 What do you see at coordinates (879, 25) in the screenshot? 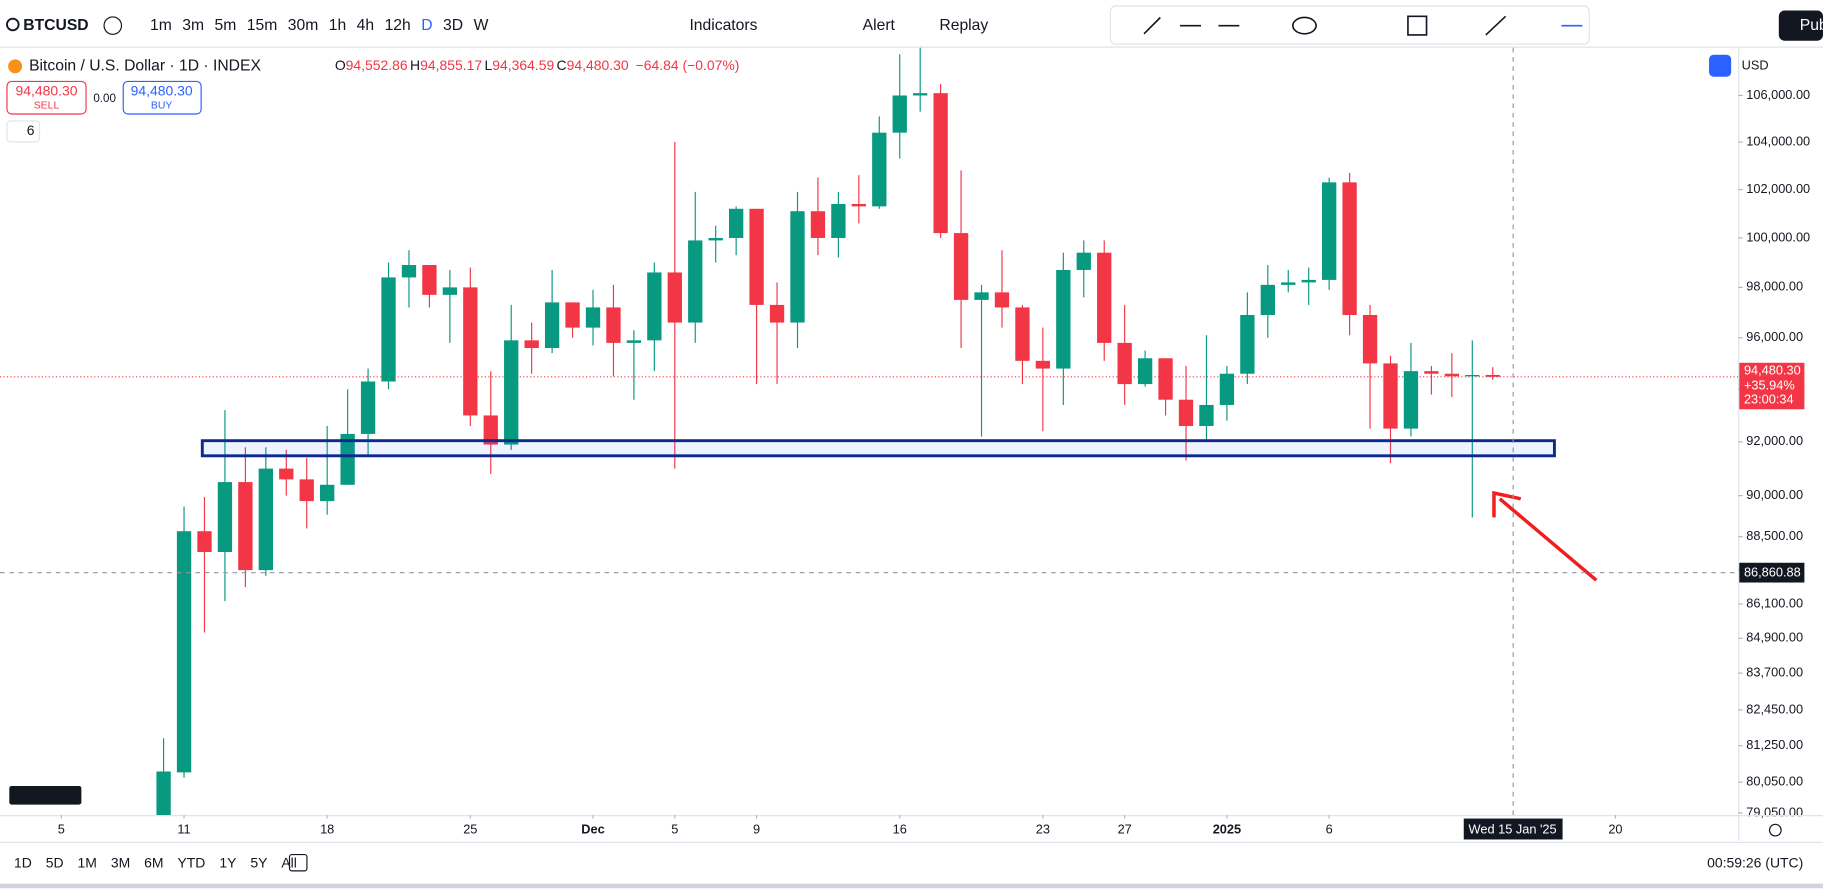
I see `alert-button: Alert` at bounding box center [879, 25].